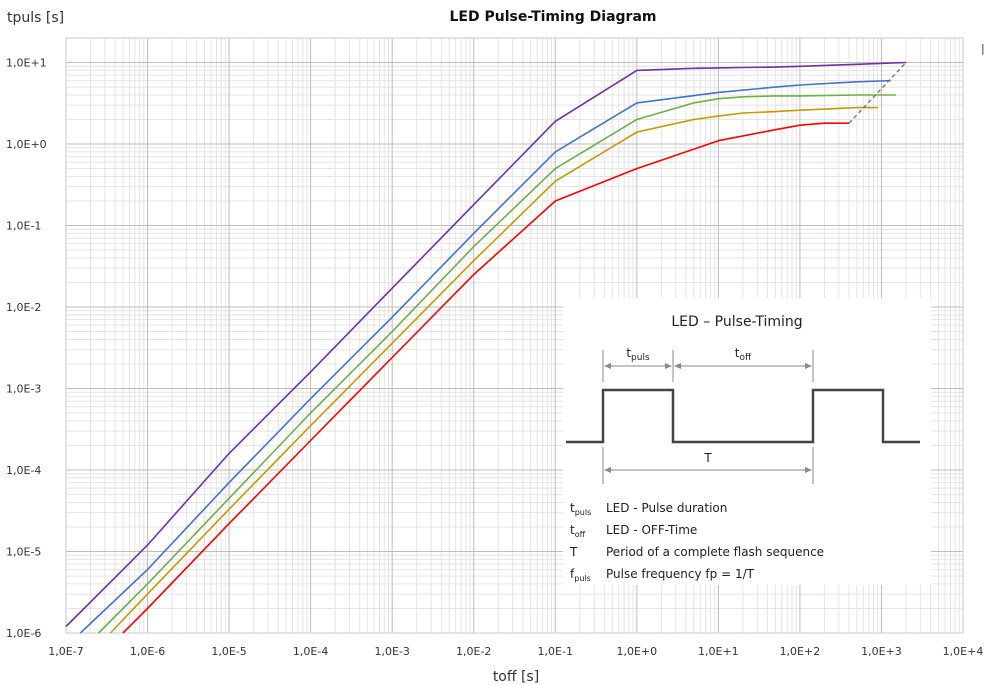 This screenshot has width=986, height=685. What do you see at coordinates (983, 48) in the screenshot?
I see `legend-marker: |` at bounding box center [983, 48].